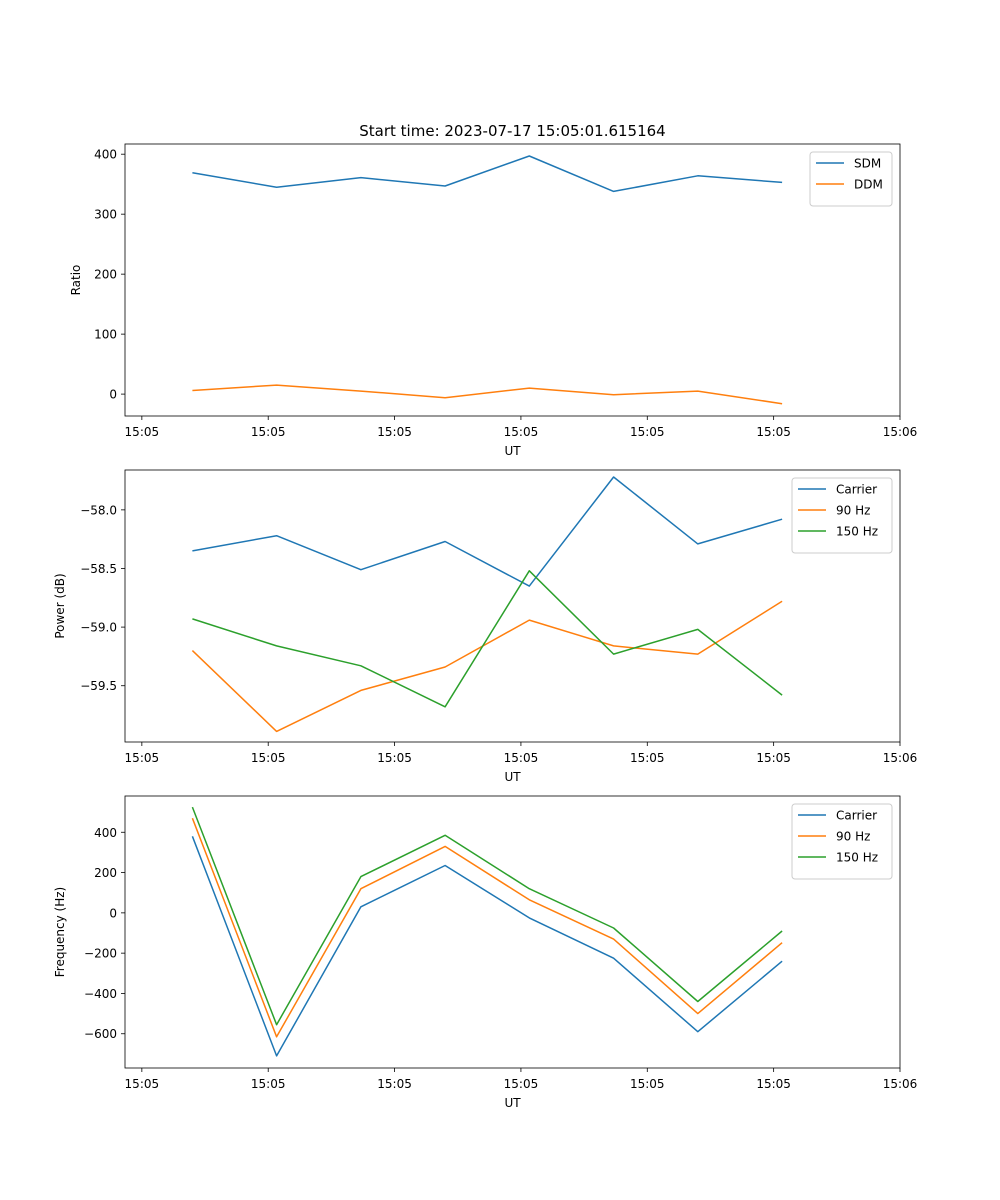 This screenshot has width=1000, height=1200. Describe the element at coordinates (856, 490) in the screenshot. I see `panel2-legend-label: Carrier` at that location.